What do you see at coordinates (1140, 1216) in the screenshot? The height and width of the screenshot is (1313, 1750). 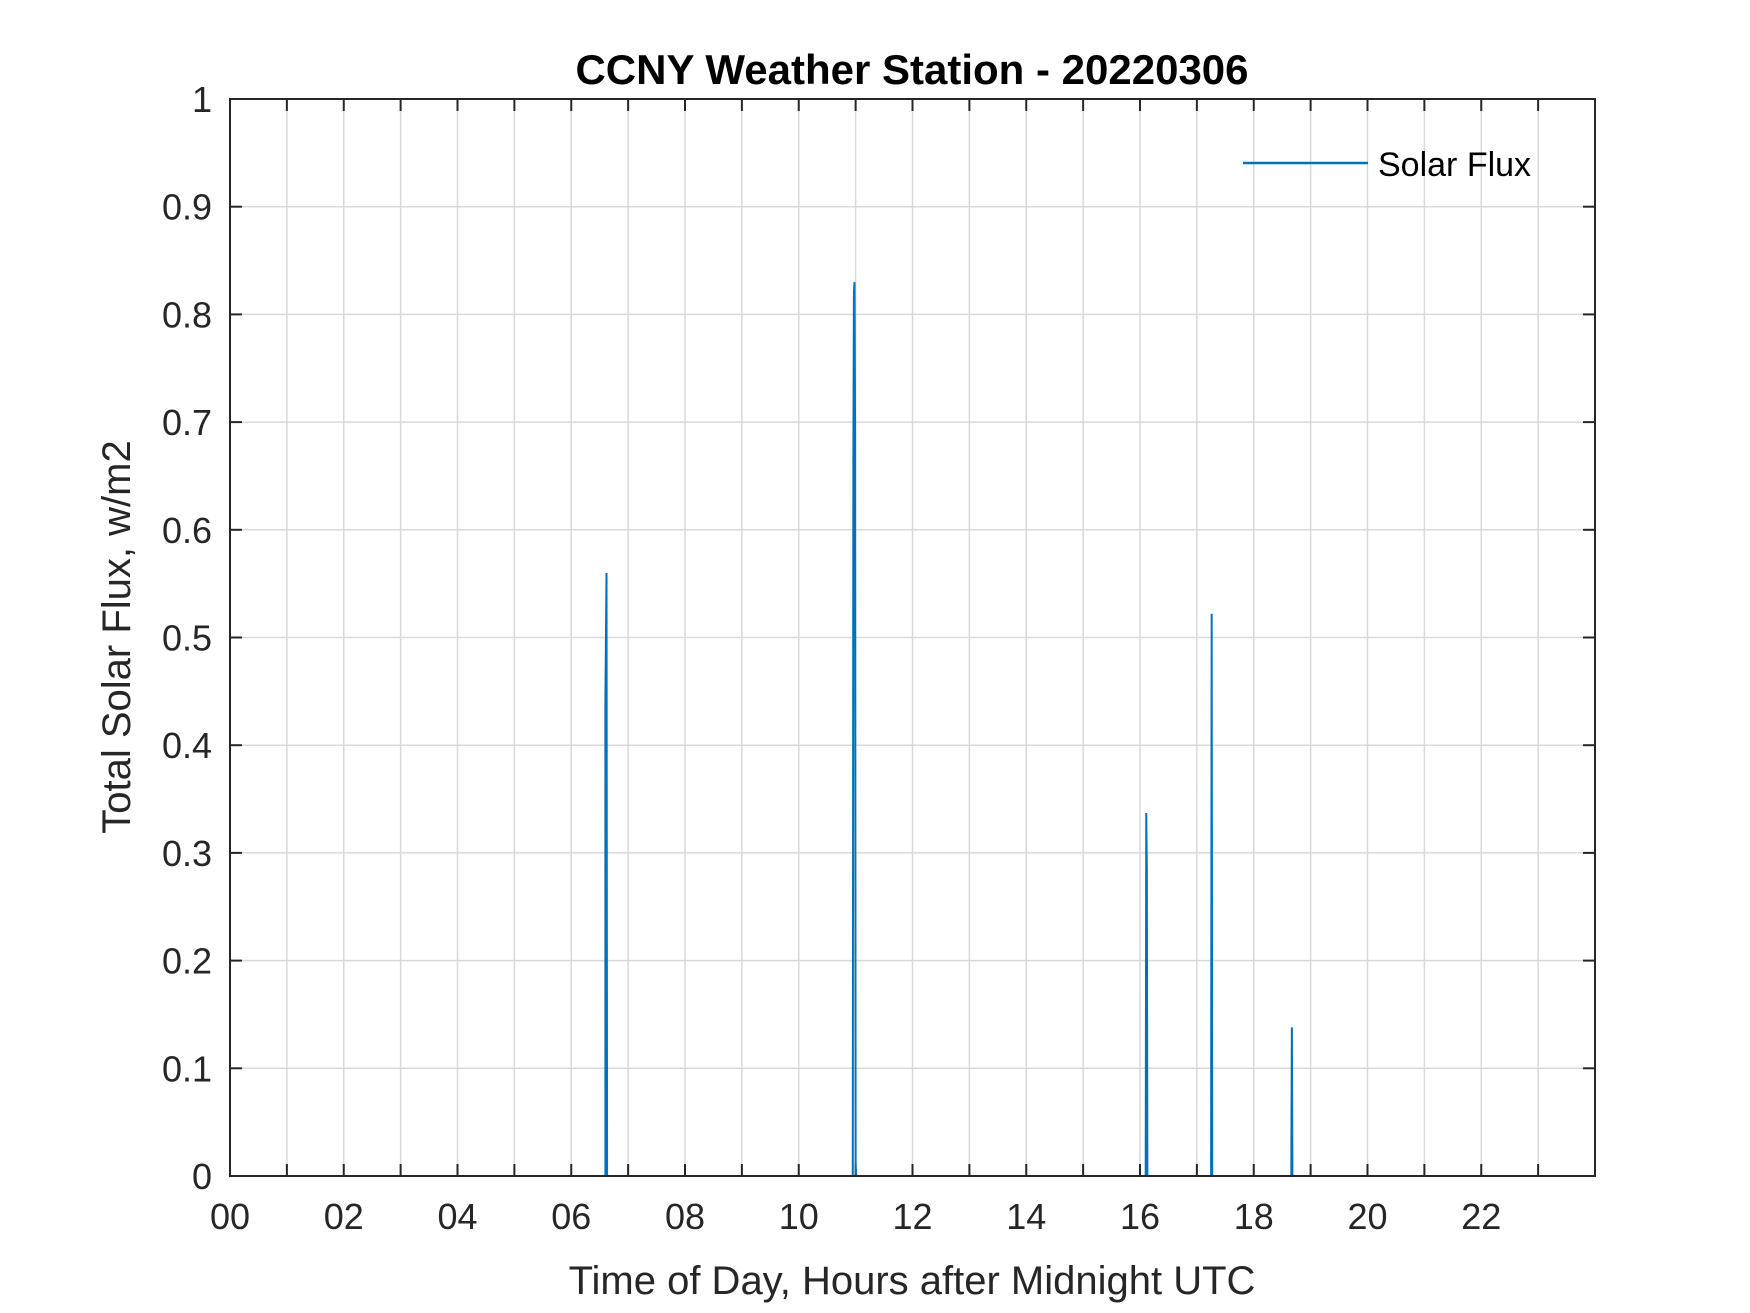 I see `x-tick-label: 16` at bounding box center [1140, 1216].